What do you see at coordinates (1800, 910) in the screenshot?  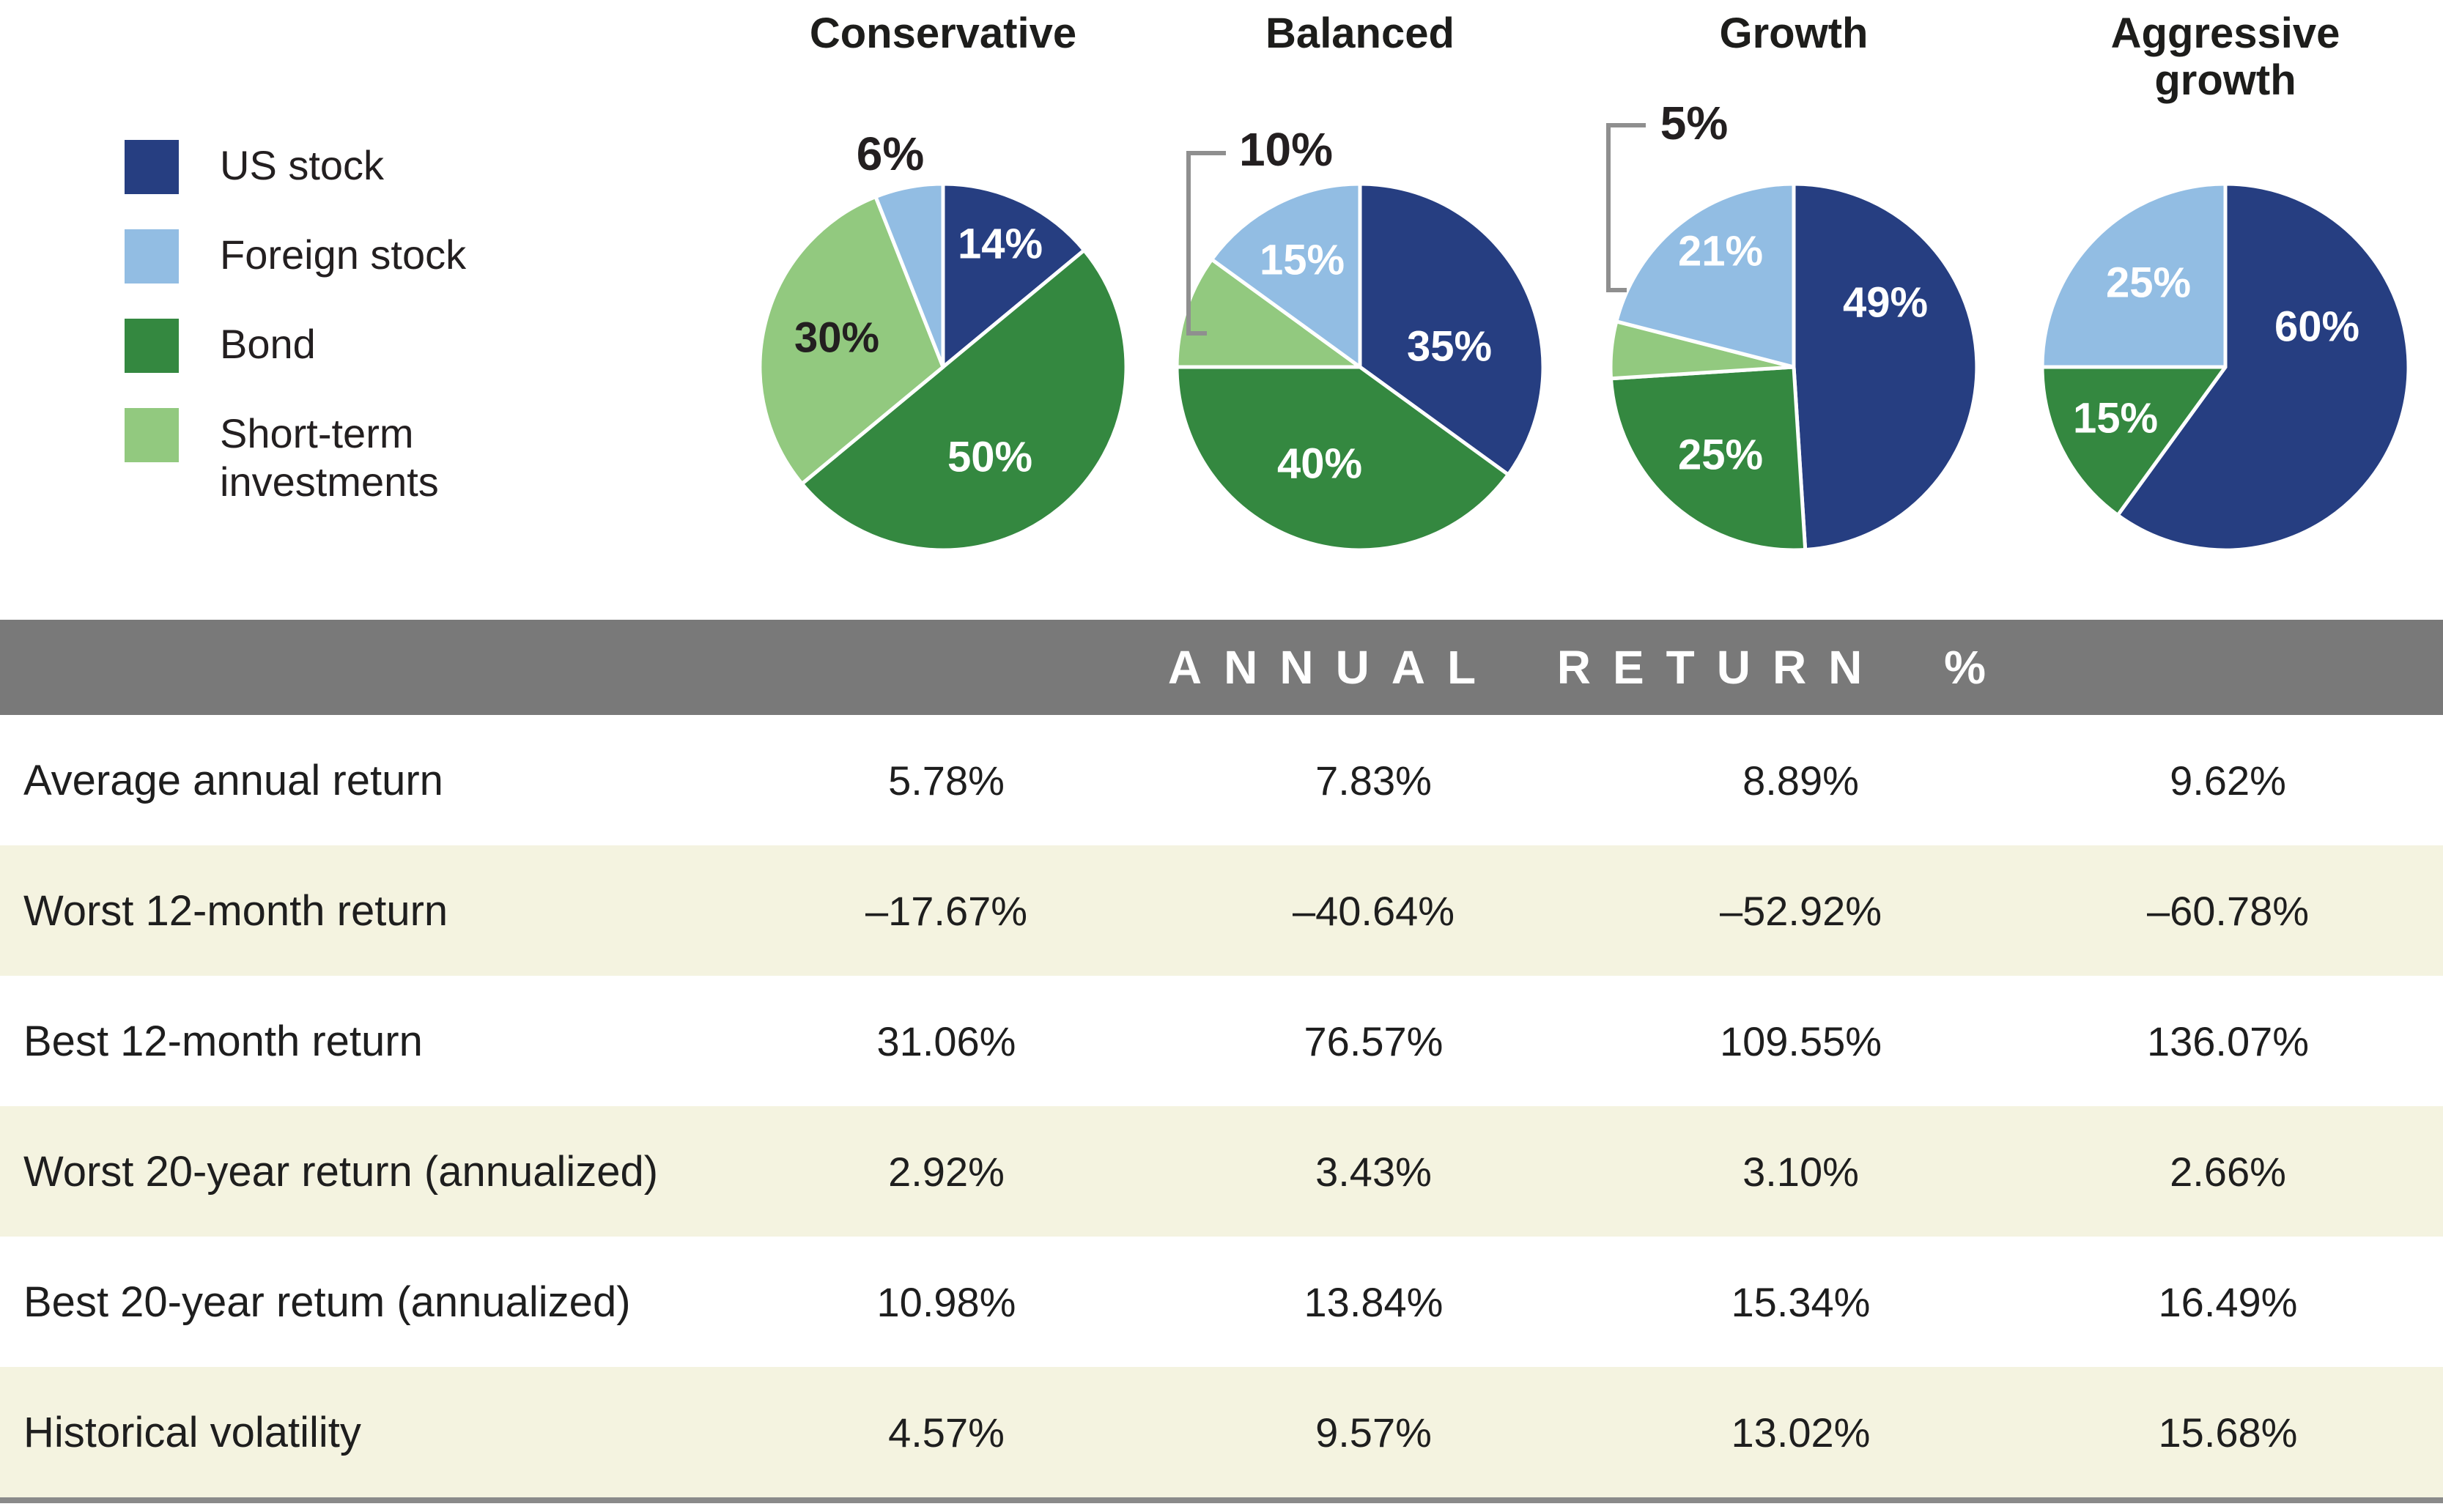 I see `cell-value: –52.92%` at bounding box center [1800, 910].